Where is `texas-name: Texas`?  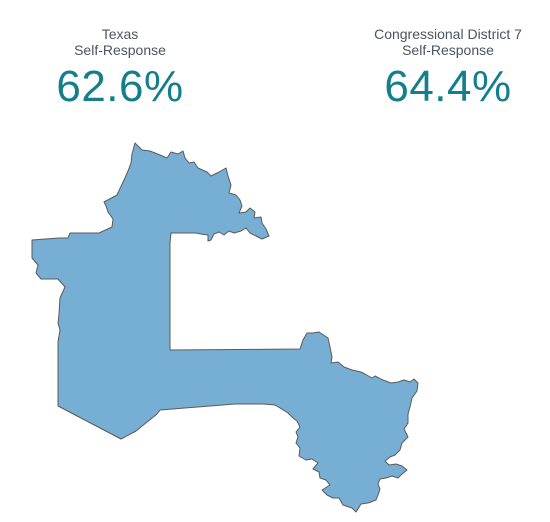 texas-name: Texas is located at coordinates (120, 34).